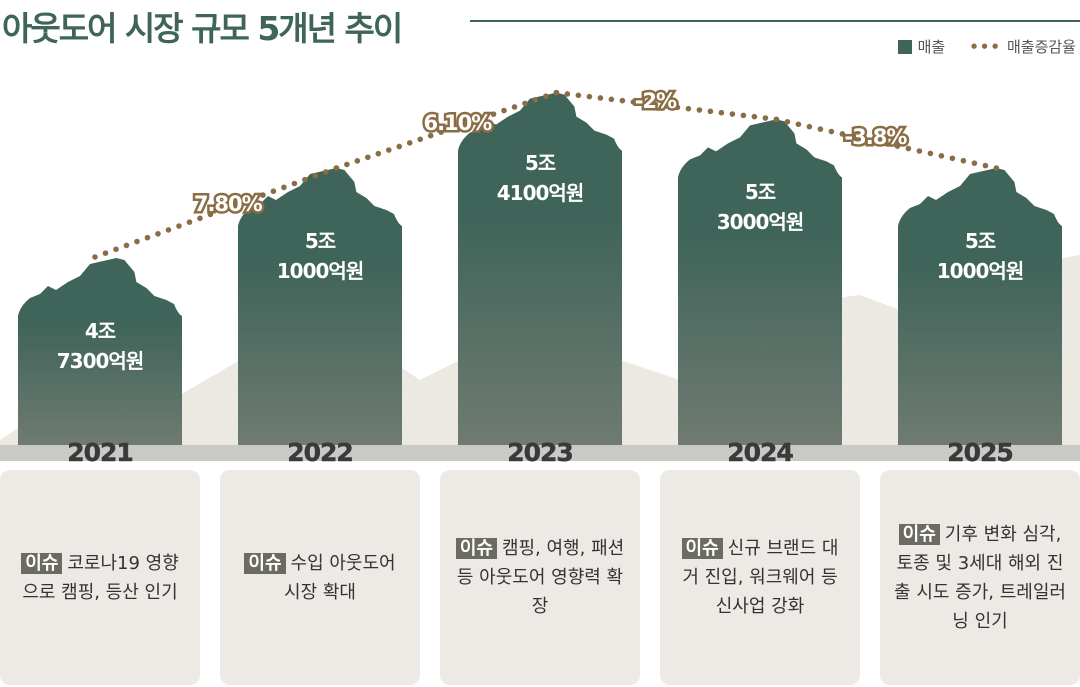  What do you see at coordinates (760, 453) in the screenshot?
I see `x-tick-label: 2024` at bounding box center [760, 453].